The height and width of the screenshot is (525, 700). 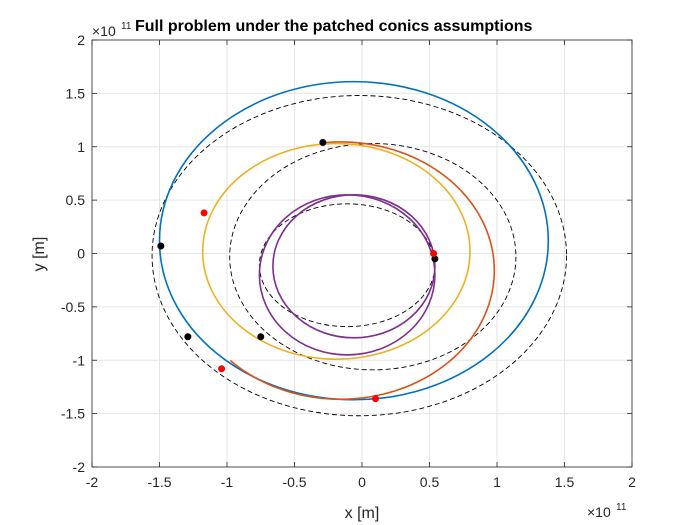 I want to click on y-tick-label: 1.5, so click(x=76, y=93).